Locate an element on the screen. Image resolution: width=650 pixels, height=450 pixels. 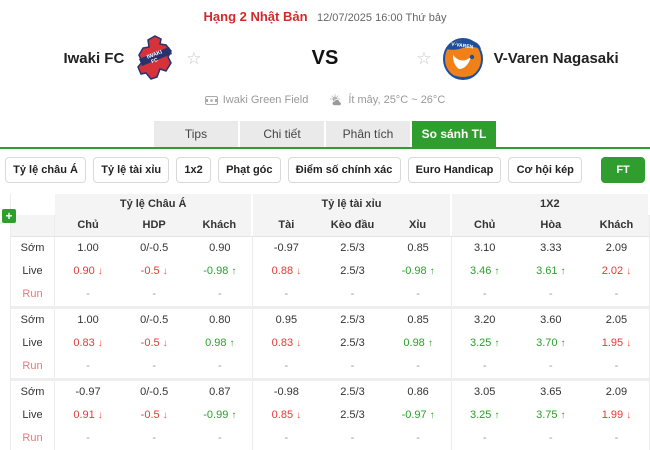
odds-cell: 1.00 is located at coordinates (88, 320).